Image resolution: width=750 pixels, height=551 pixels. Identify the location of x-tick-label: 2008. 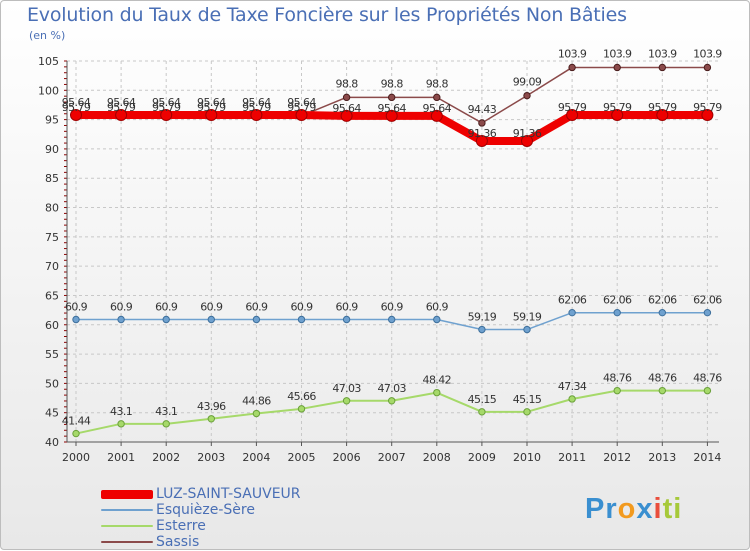
(437, 457).